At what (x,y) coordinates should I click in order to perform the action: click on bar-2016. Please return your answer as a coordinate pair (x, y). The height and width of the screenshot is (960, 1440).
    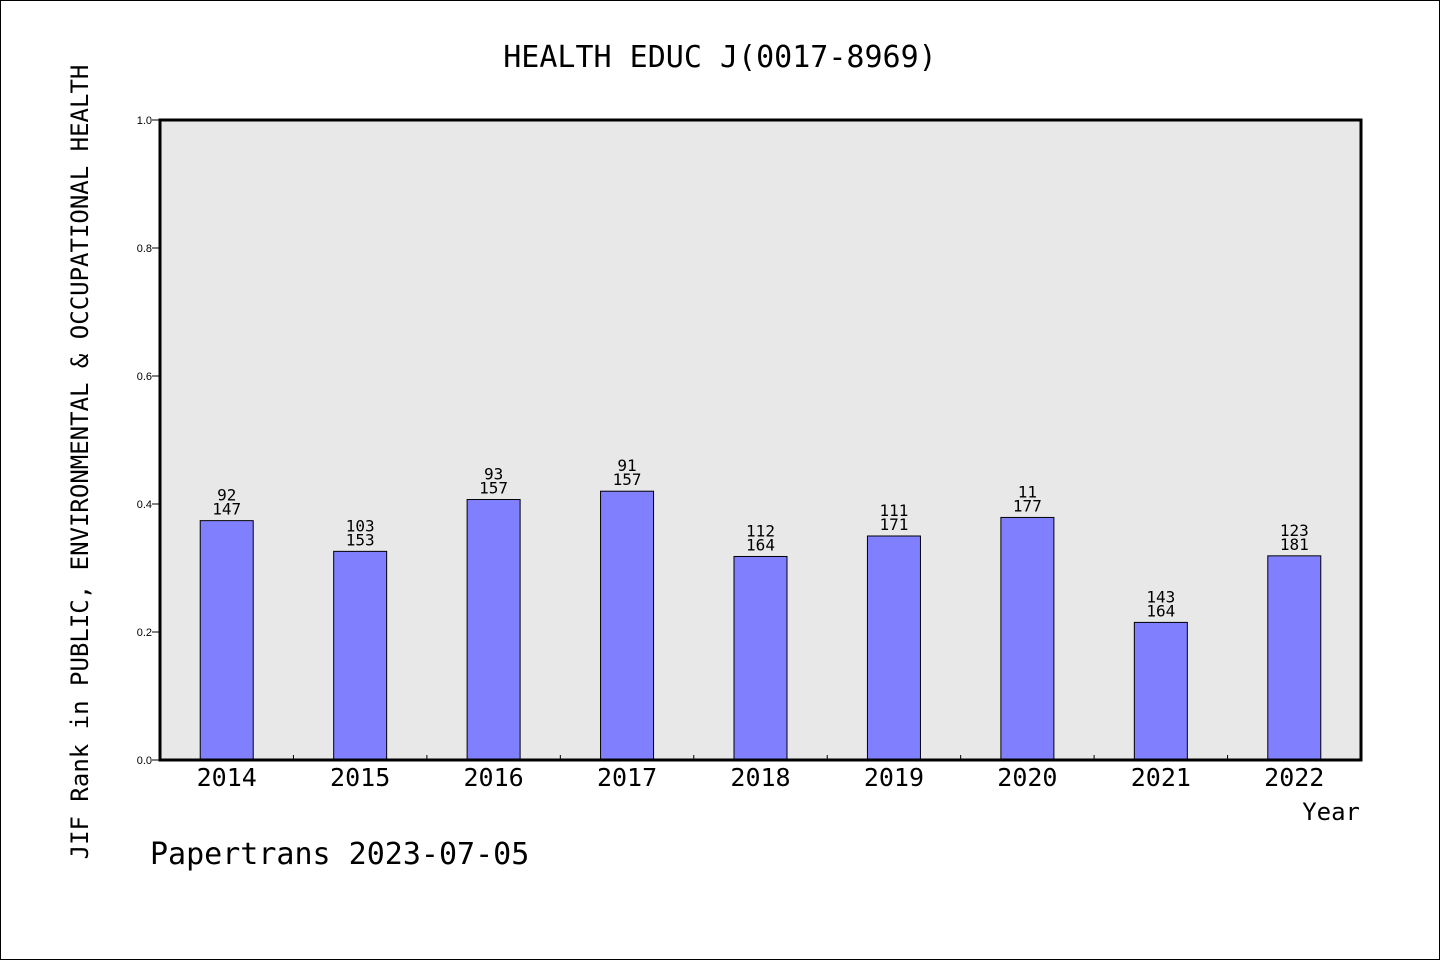
    Looking at the image, I should click on (493, 630).